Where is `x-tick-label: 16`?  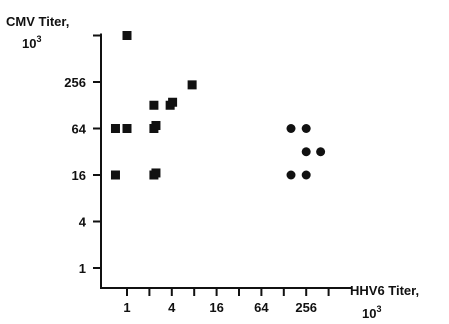
x-tick-label: 16 is located at coordinates (216, 307).